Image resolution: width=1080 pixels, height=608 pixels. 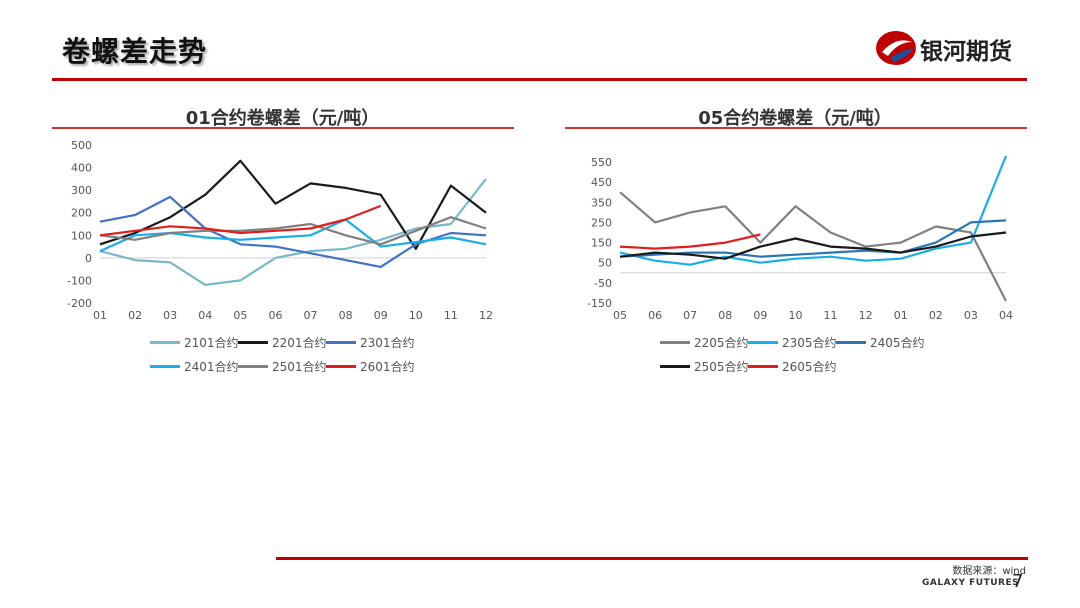 I want to click on legend-label: 2505合约, so click(x=721, y=367).